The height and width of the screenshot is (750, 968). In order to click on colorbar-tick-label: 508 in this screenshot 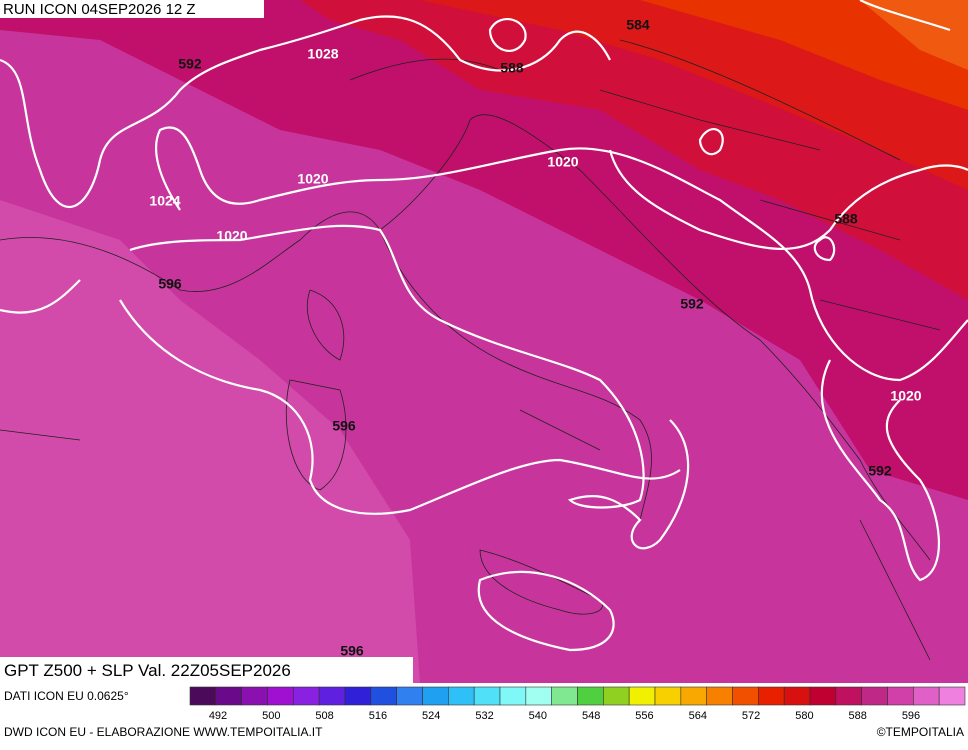, I will do `click(324, 716)`.